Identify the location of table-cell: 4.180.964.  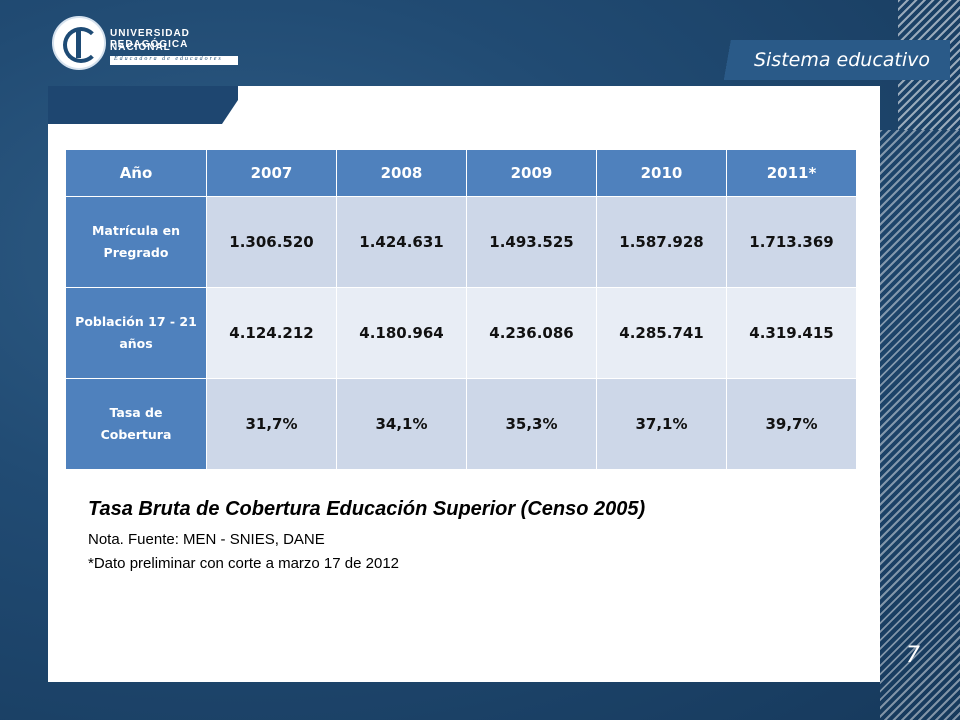
(401, 333).